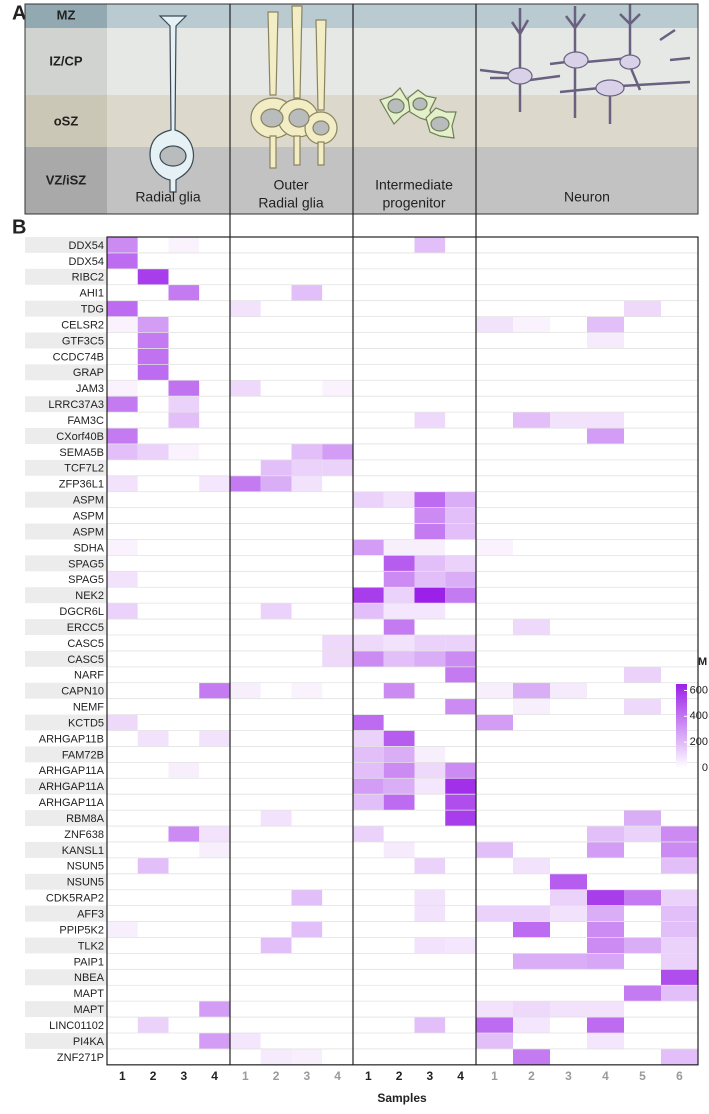 The width and height of the screenshot is (709, 1114). What do you see at coordinates (88, 373) in the screenshot?
I see `row-label: GRAP` at bounding box center [88, 373].